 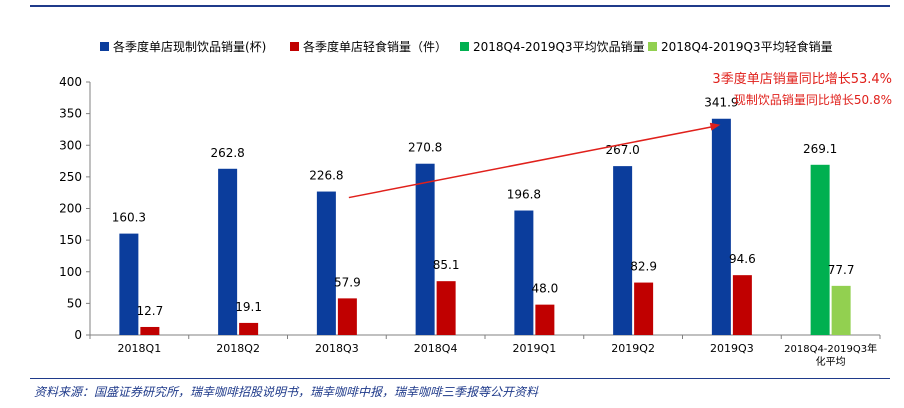 I want to click on y-tick-label: 100, so click(x=70, y=272).